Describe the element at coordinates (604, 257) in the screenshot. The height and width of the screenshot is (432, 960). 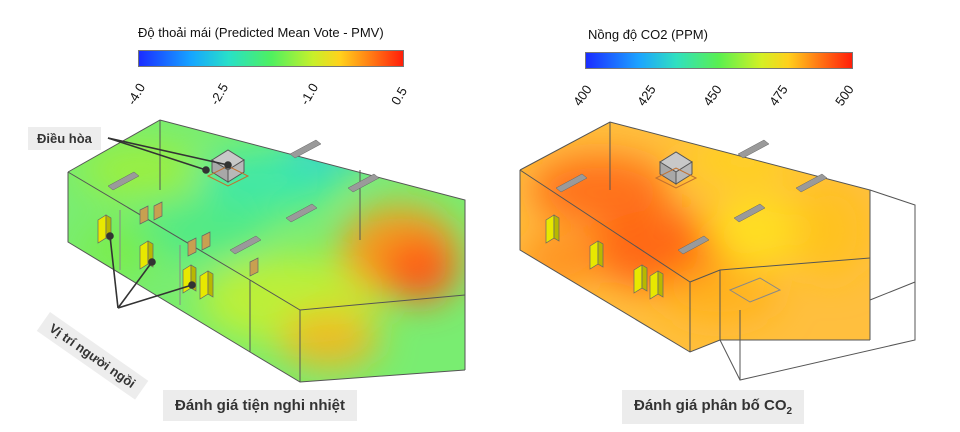
I see `right-occupant-seats` at that location.